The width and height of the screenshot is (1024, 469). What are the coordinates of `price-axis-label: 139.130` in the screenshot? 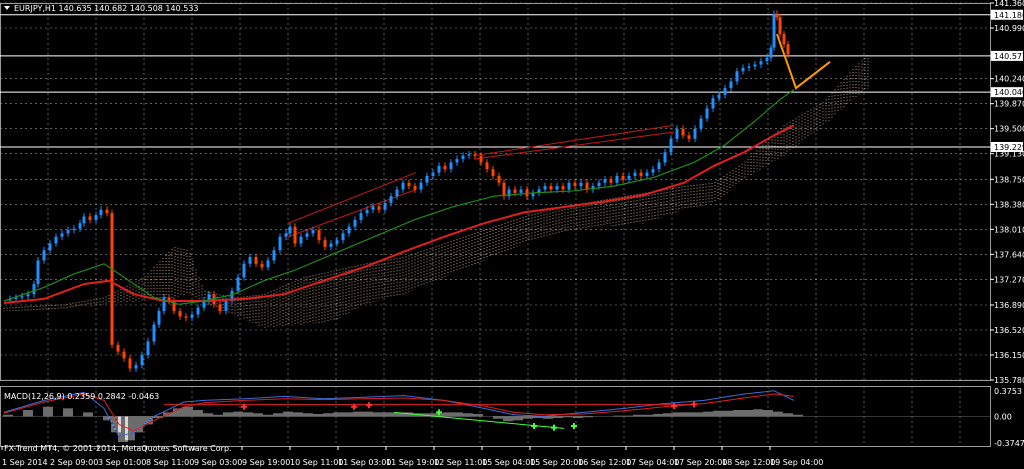 It's located at (1009, 154).